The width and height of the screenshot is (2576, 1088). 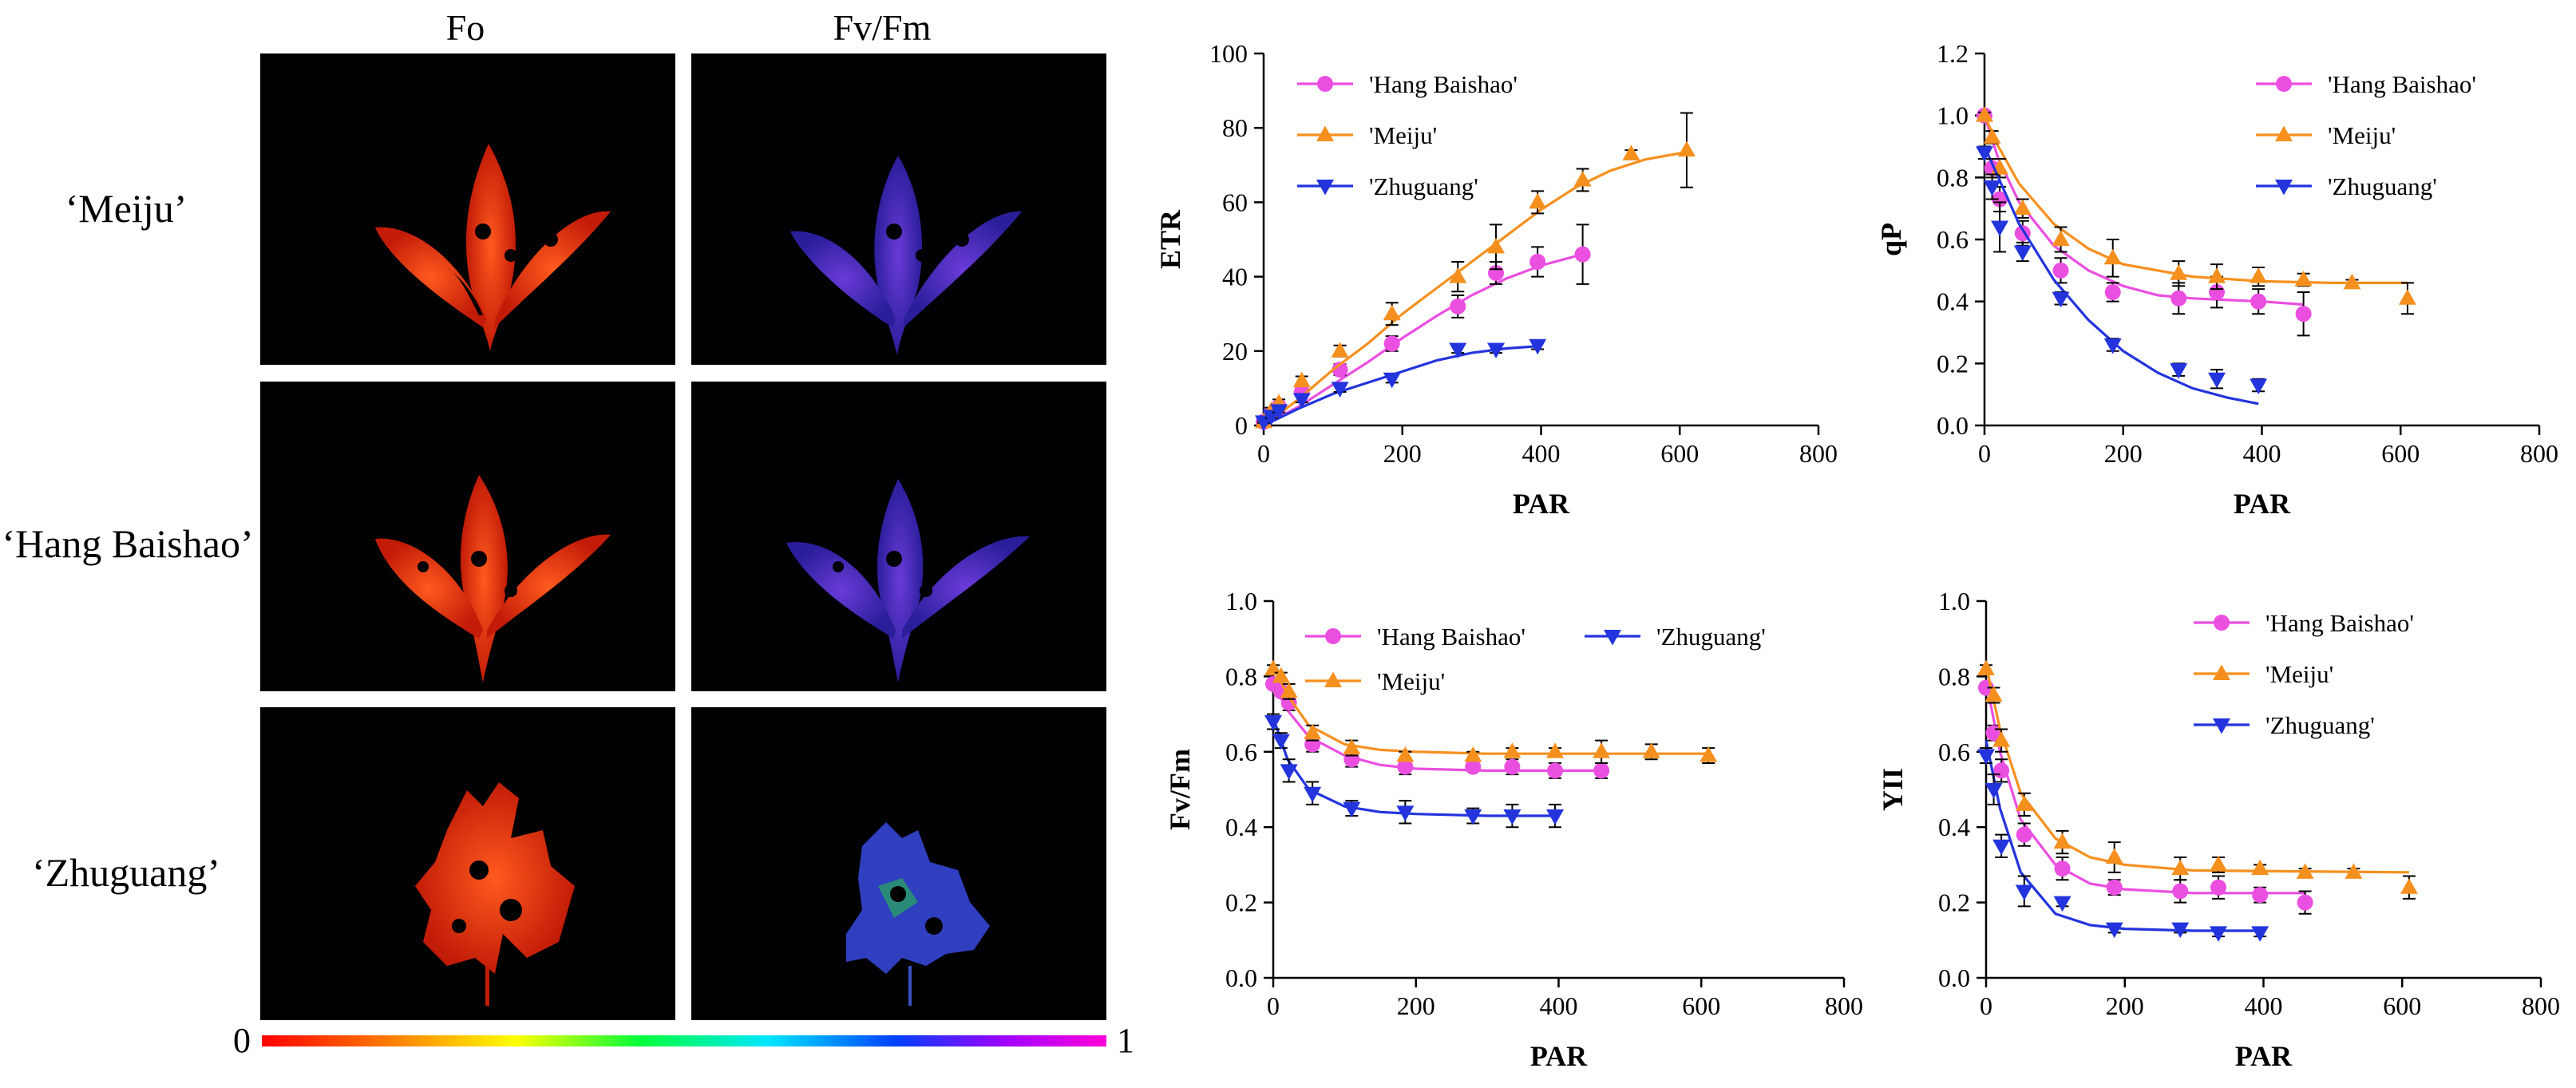 I want to click on legend-label: 'Hang Baishao', so click(x=1444, y=84).